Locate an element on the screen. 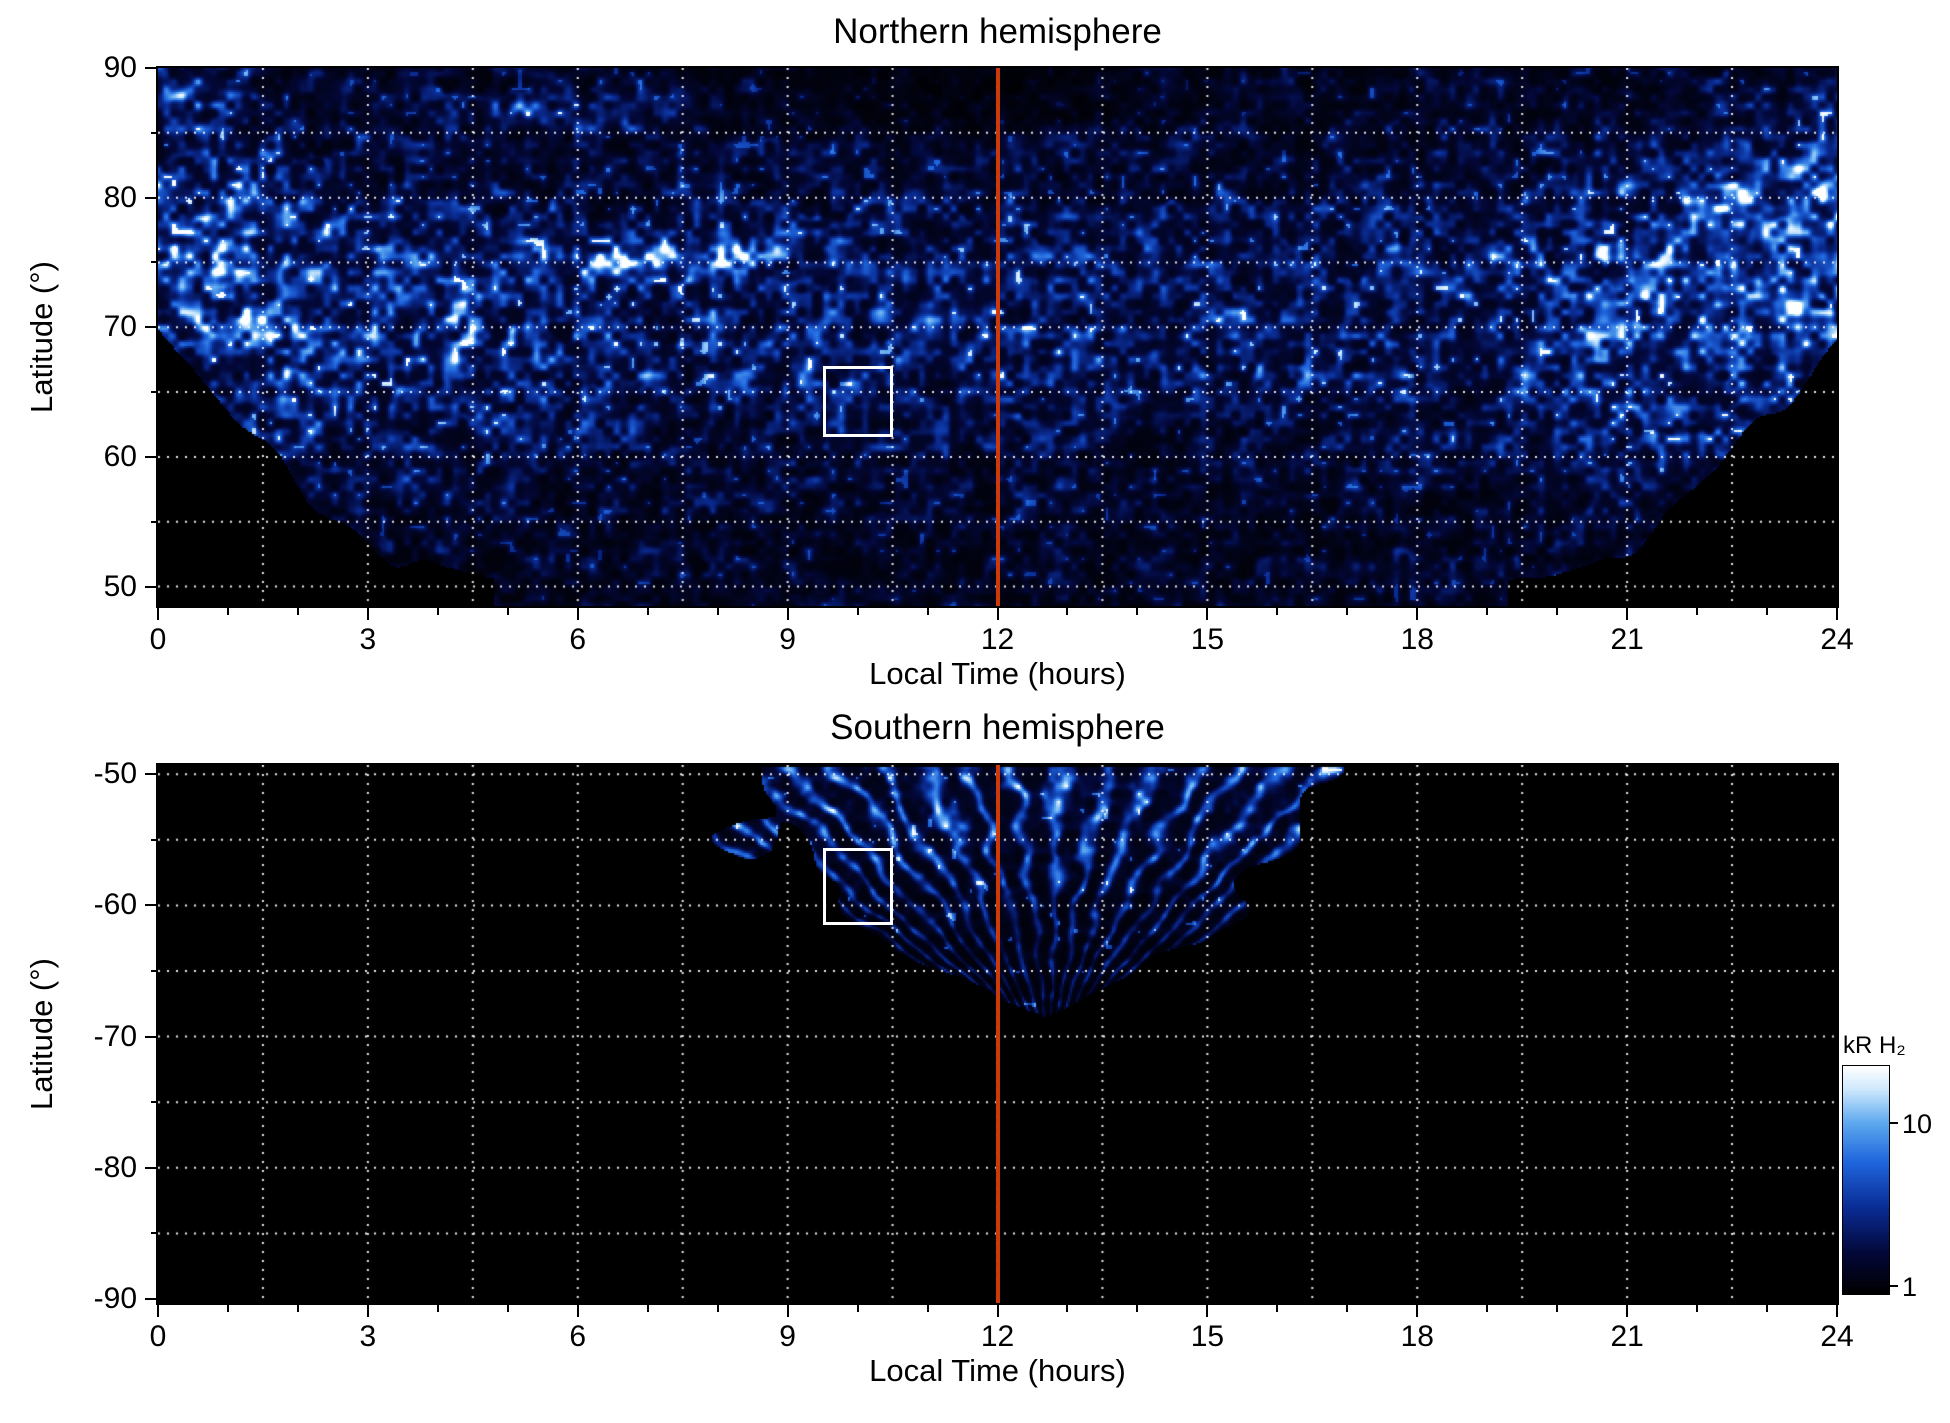  y-tick-label: -60 is located at coordinates (115, 905).